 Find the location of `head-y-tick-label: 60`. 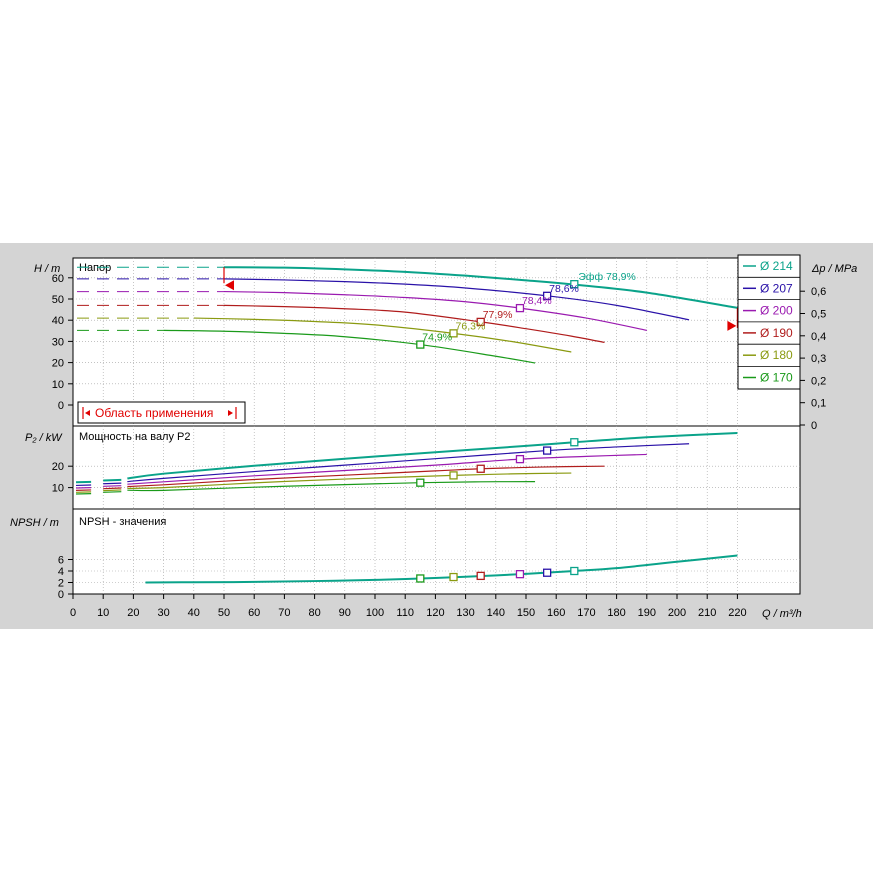

head-y-tick-label: 60 is located at coordinates (58, 279).